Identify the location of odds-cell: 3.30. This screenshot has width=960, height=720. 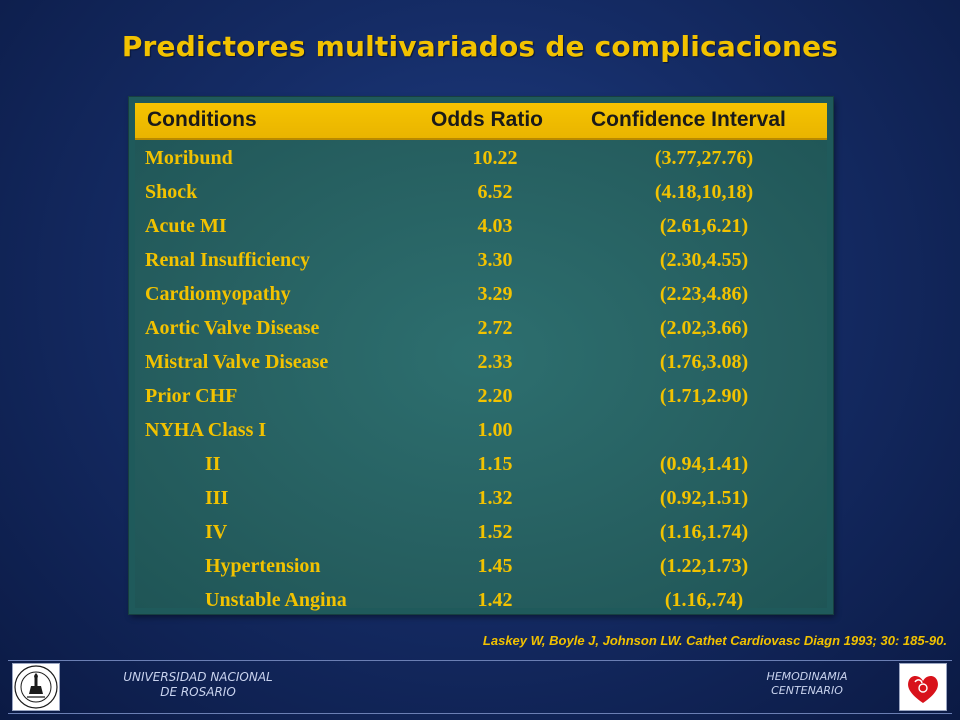
(495, 260).